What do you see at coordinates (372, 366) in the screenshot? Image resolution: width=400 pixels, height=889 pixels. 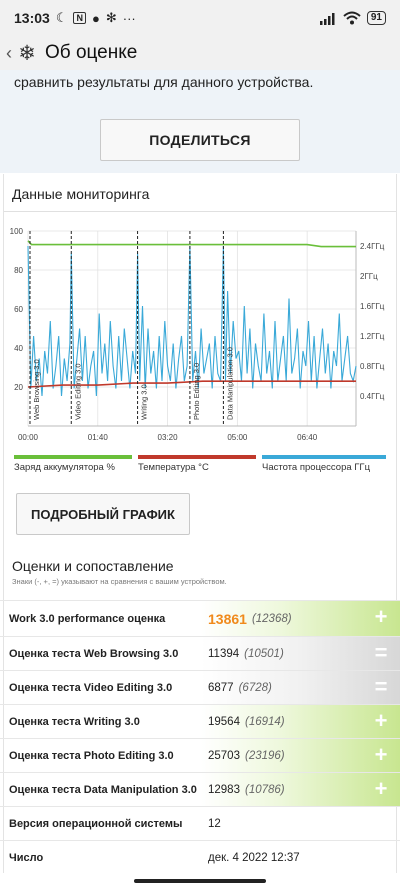 I see `y-right-tick: 0.8ГГц` at bounding box center [372, 366].